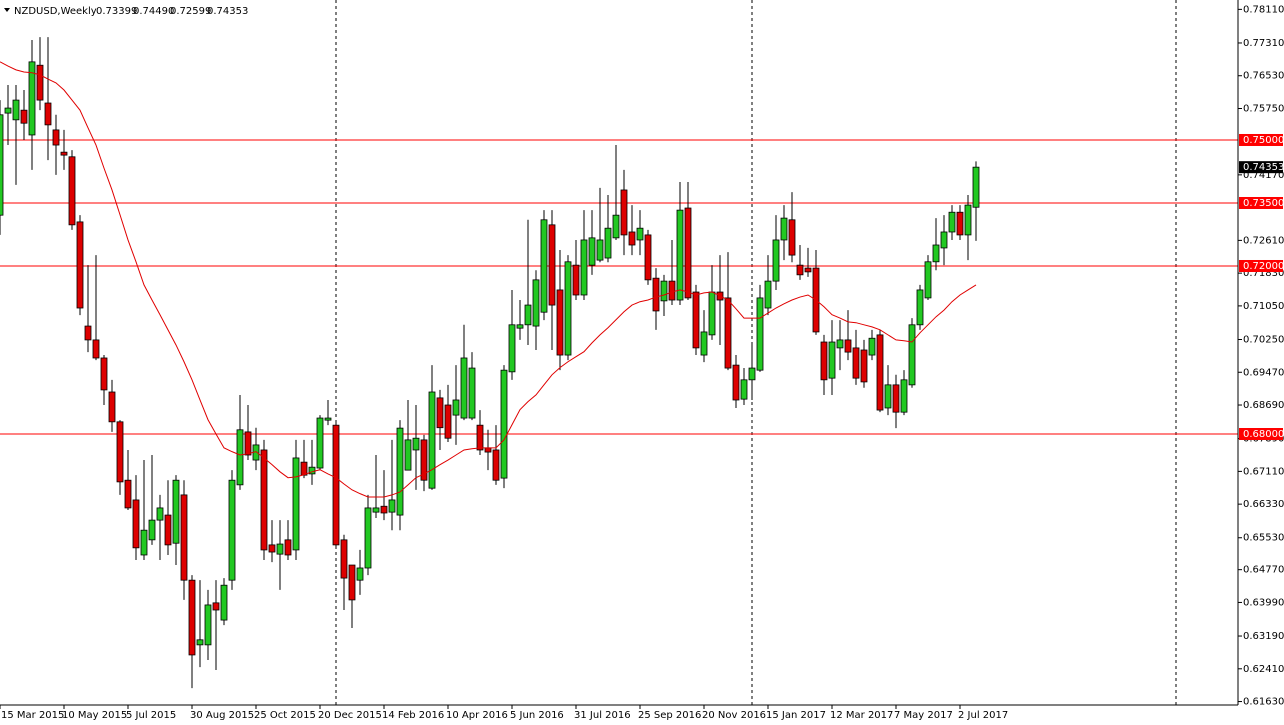 The image size is (1284, 725). What do you see at coordinates (1263, 175) in the screenshot?
I see `y-tick-label: 0.74170` at bounding box center [1263, 175].